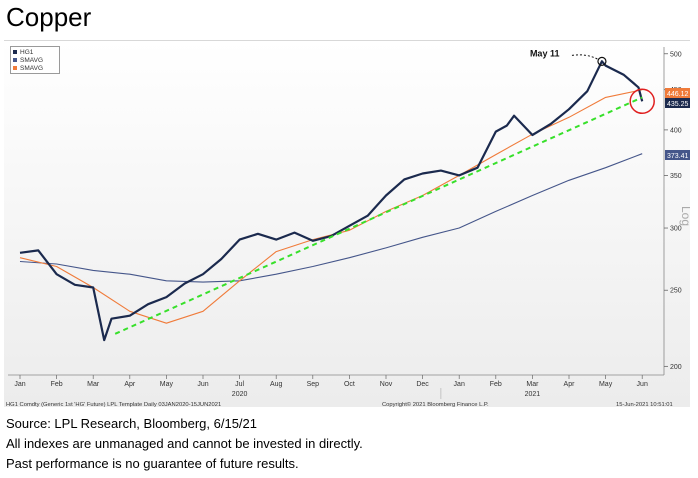 The image size is (698, 478). What do you see at coordinates (676, 176) in the screenshot?
I see `y-tick-label: 350` at bounding box center [676, 176].